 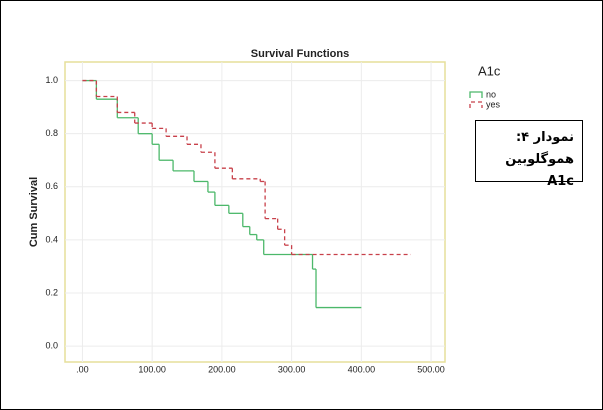 I want to click on y-tick-label: 0.2, so click(x=51, y=292).